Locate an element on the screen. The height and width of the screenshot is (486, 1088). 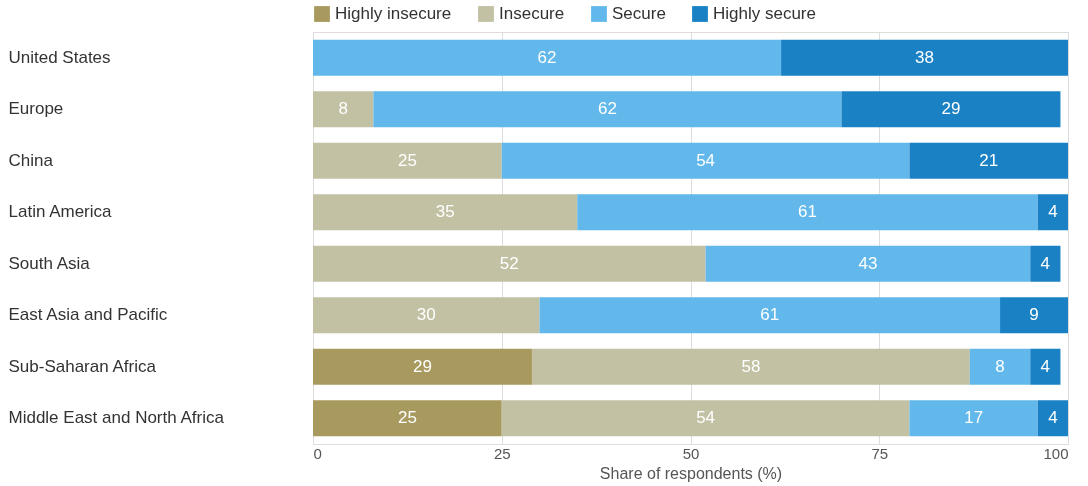
legend-label: Insecure is located at coordinates (532, 13).